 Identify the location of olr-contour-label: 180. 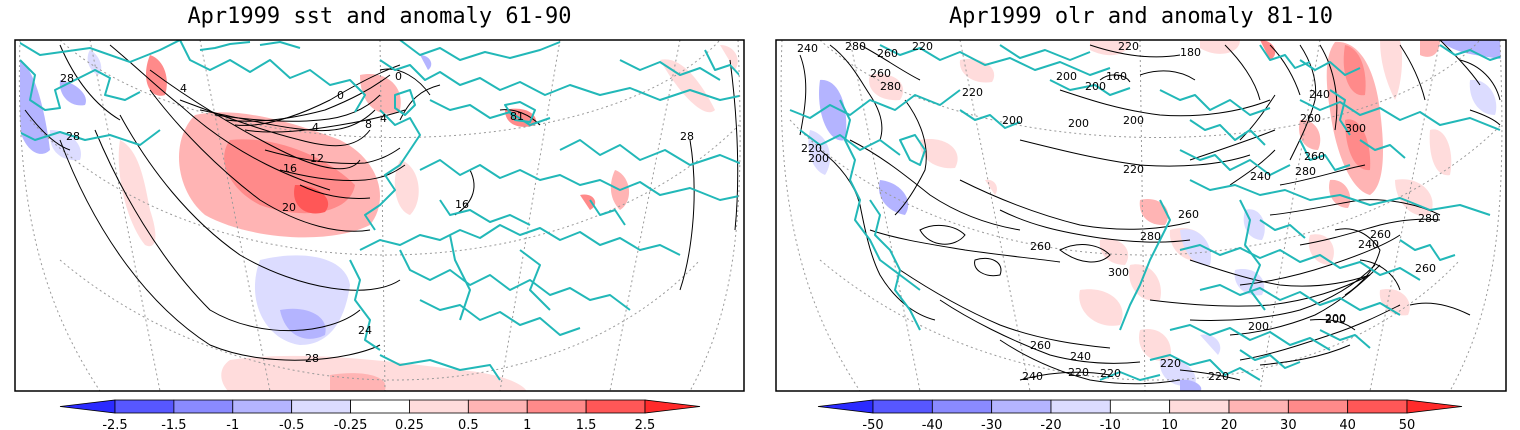
(1190, 52).